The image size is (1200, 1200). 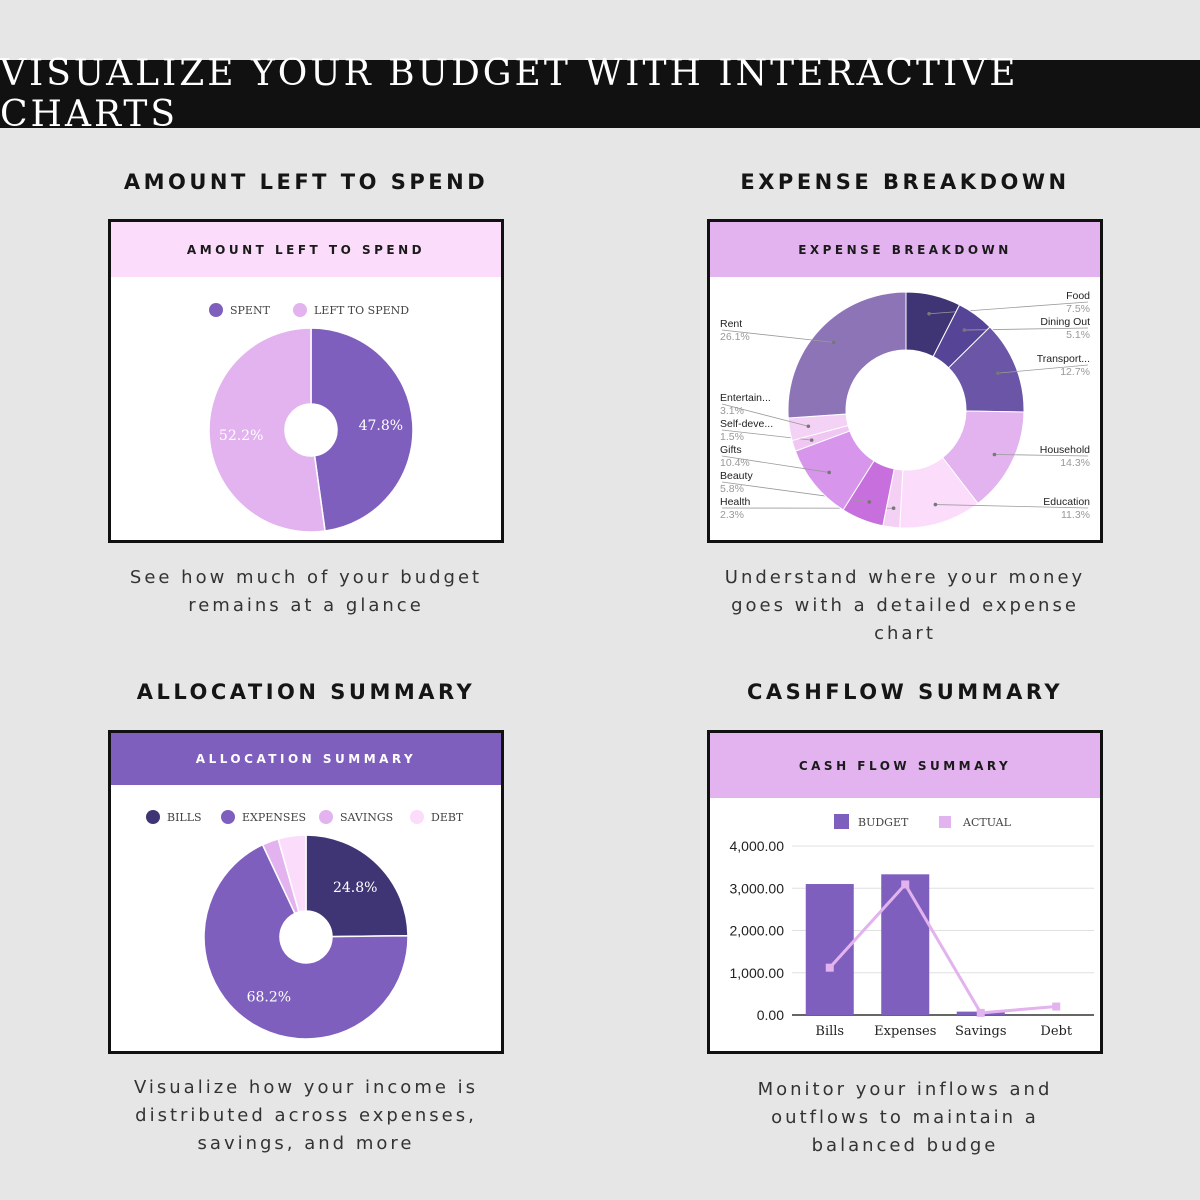 I want to click on leader-dot-beauty, so click(x=869, y=502).